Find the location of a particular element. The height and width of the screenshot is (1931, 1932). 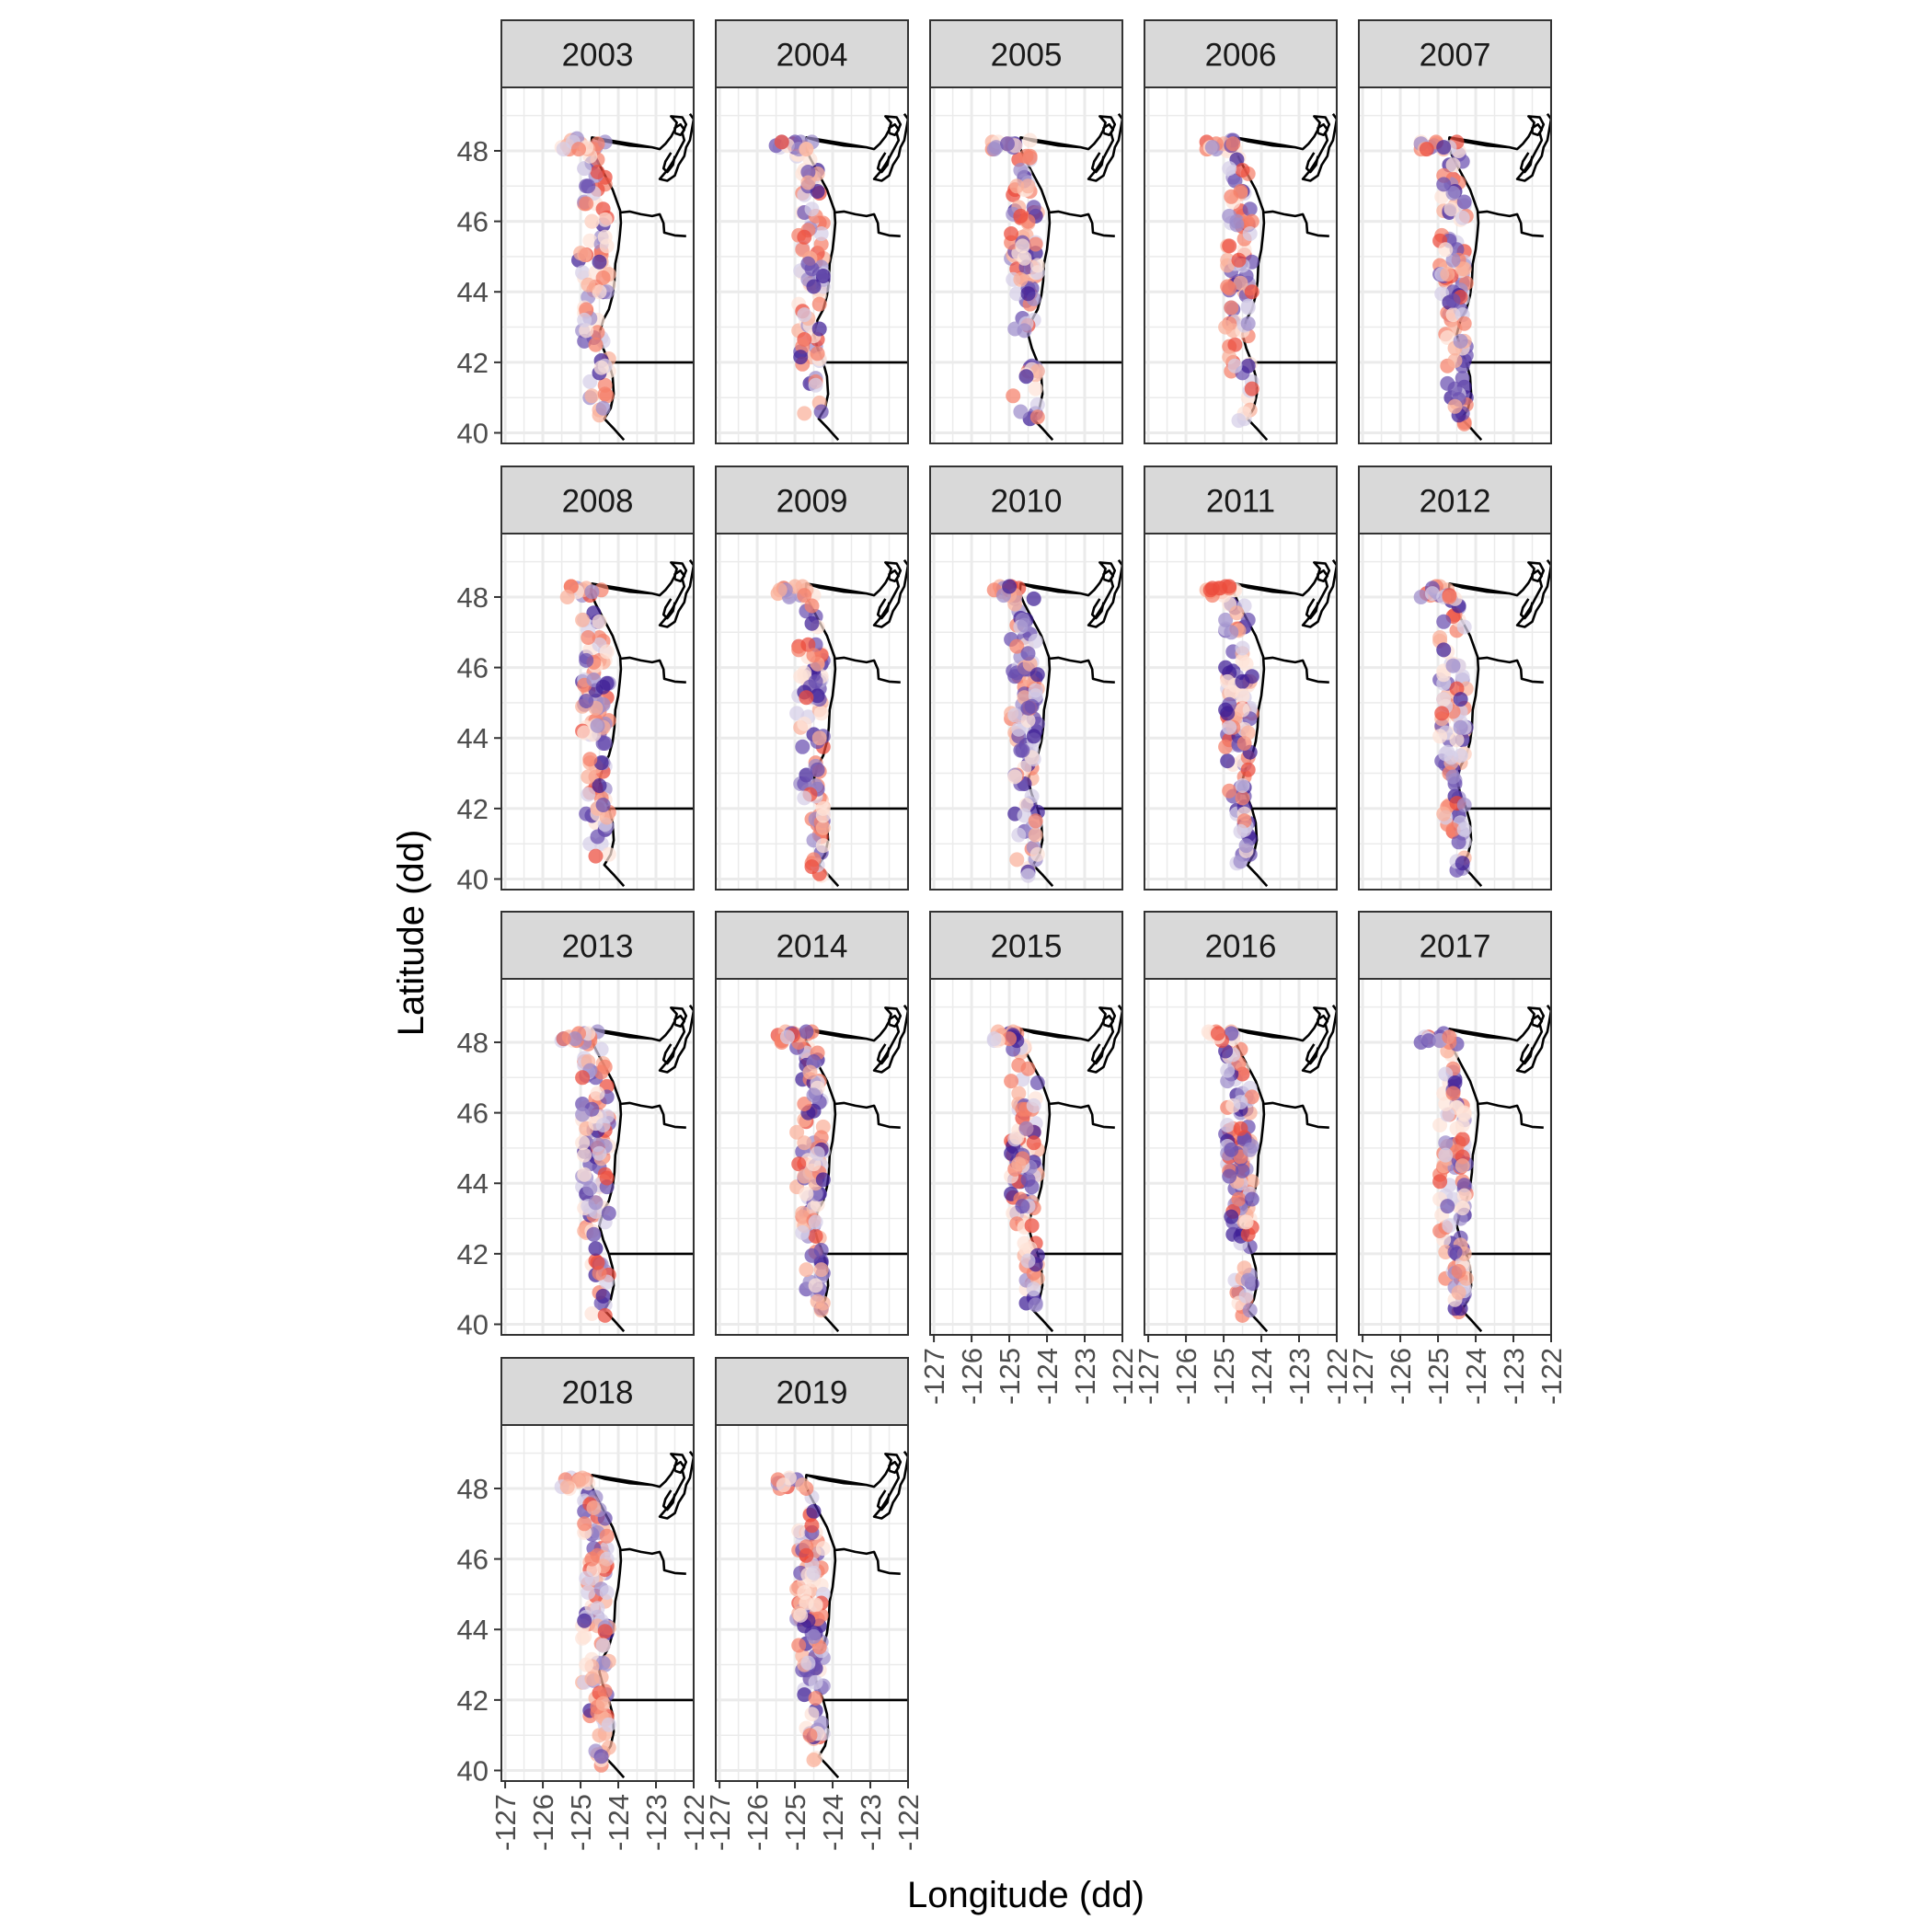

panel-2014: 2014 is located at coordinates (812, 1124).